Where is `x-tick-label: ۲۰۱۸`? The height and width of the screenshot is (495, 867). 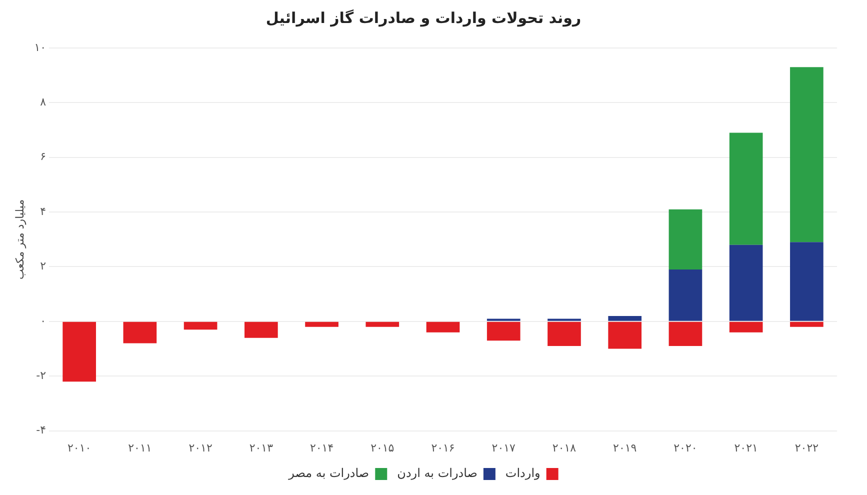 x-tick-label: ۲۰۱۸ is located at coordinates (564, 447).